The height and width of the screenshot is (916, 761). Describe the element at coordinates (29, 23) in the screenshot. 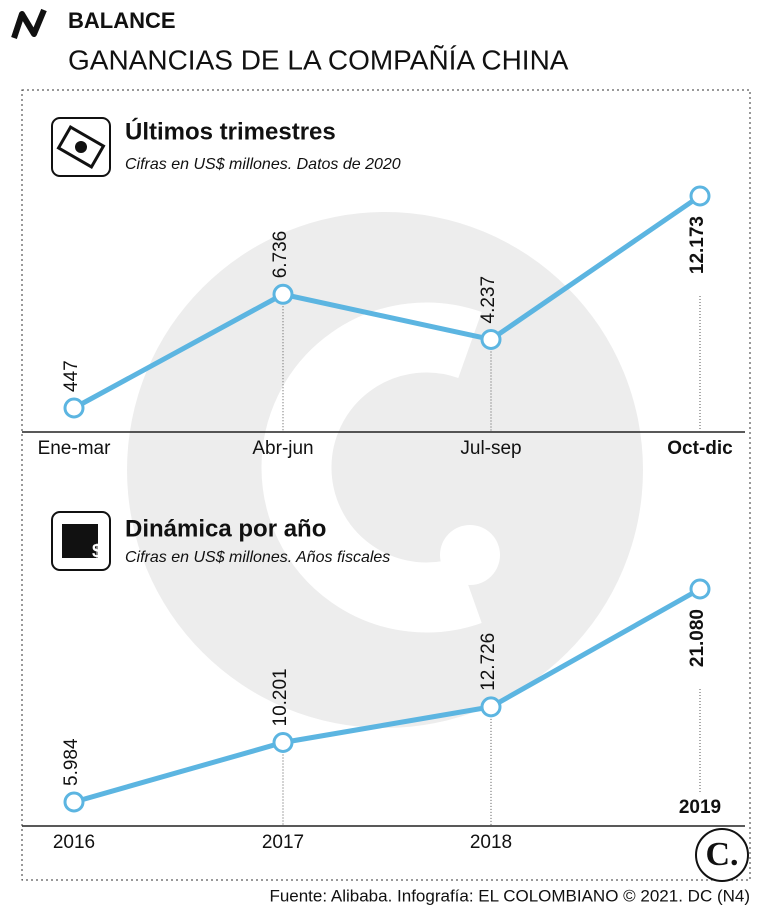

I see `logo` at that location.